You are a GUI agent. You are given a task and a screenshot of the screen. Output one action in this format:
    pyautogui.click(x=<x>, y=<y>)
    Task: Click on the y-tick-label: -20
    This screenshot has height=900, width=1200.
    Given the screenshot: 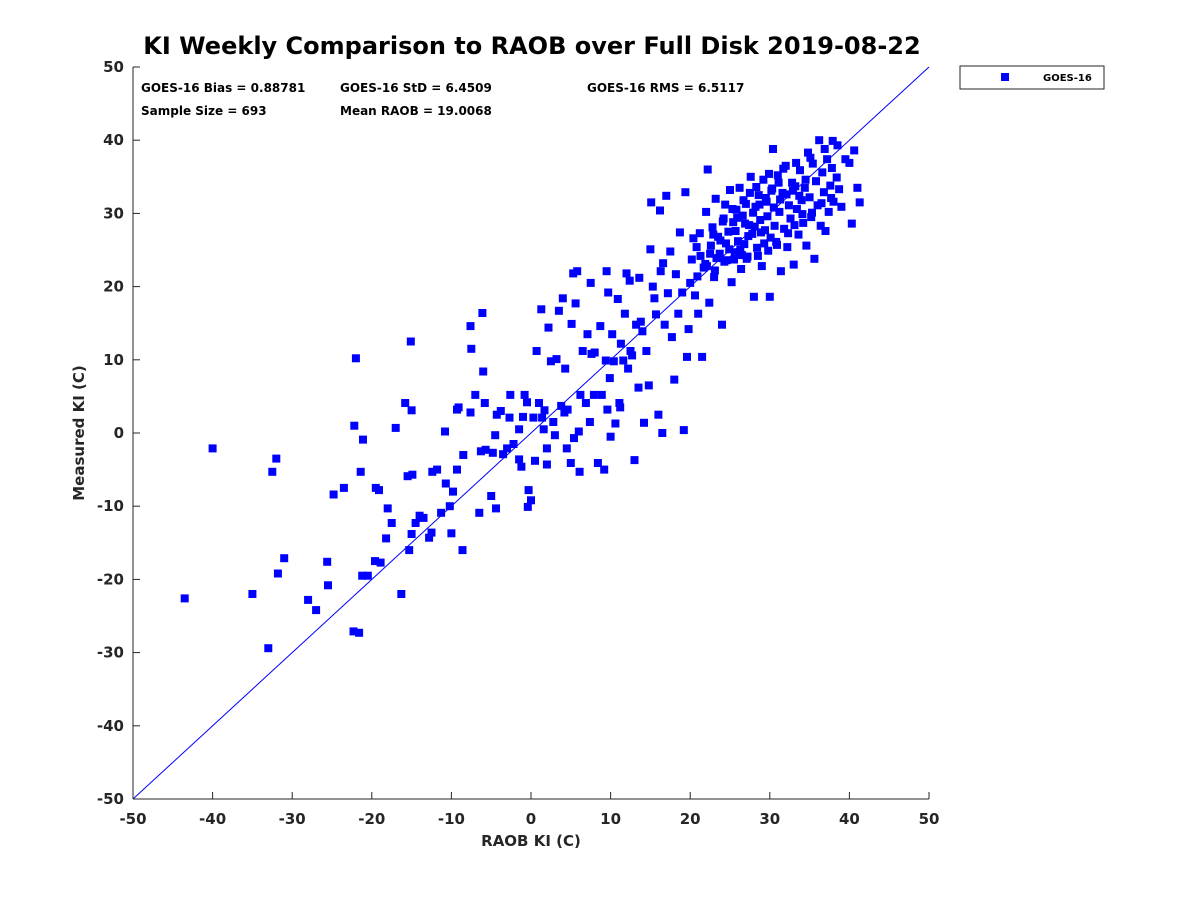 What is the action you would take?
    pyautogui.click(x=110, y=579)
    